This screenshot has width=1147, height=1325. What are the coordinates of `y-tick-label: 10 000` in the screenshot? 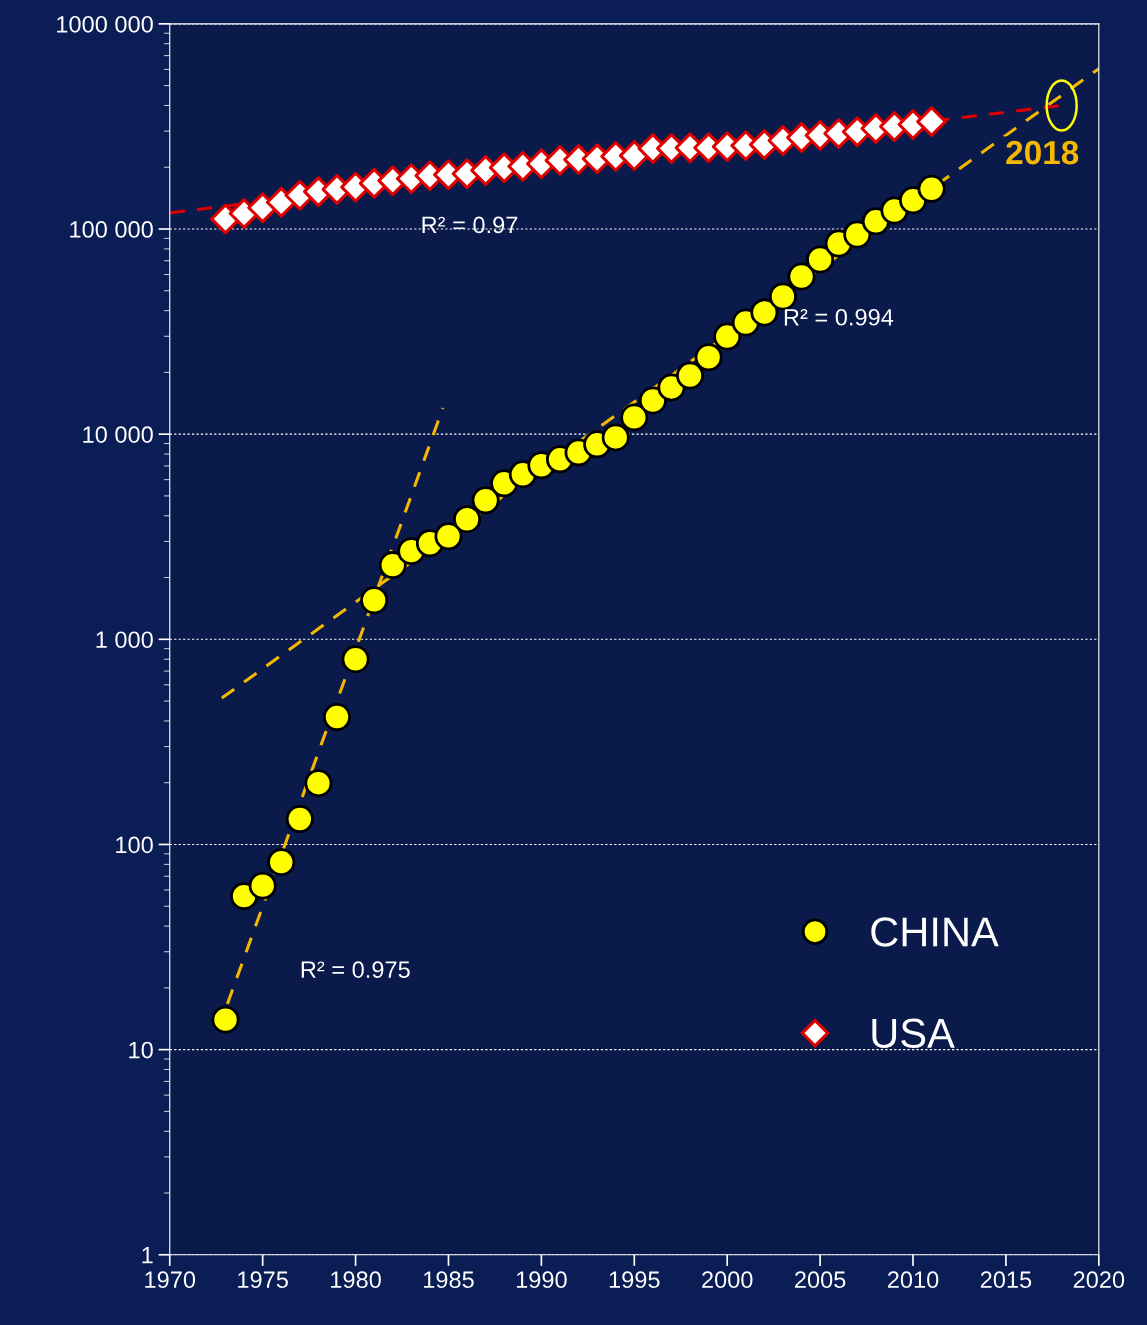 It's located at (118, 434).